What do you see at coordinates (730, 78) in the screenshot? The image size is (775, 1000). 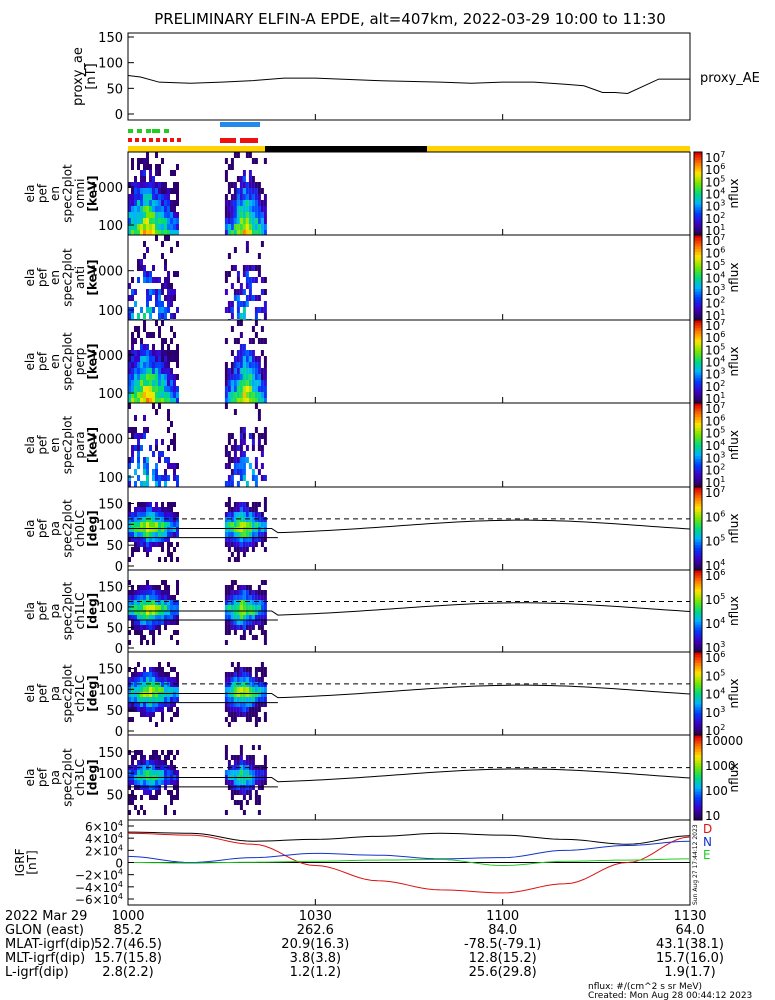 I see `ae-series-label: proxy_AE` at bounding box center [730, 78].